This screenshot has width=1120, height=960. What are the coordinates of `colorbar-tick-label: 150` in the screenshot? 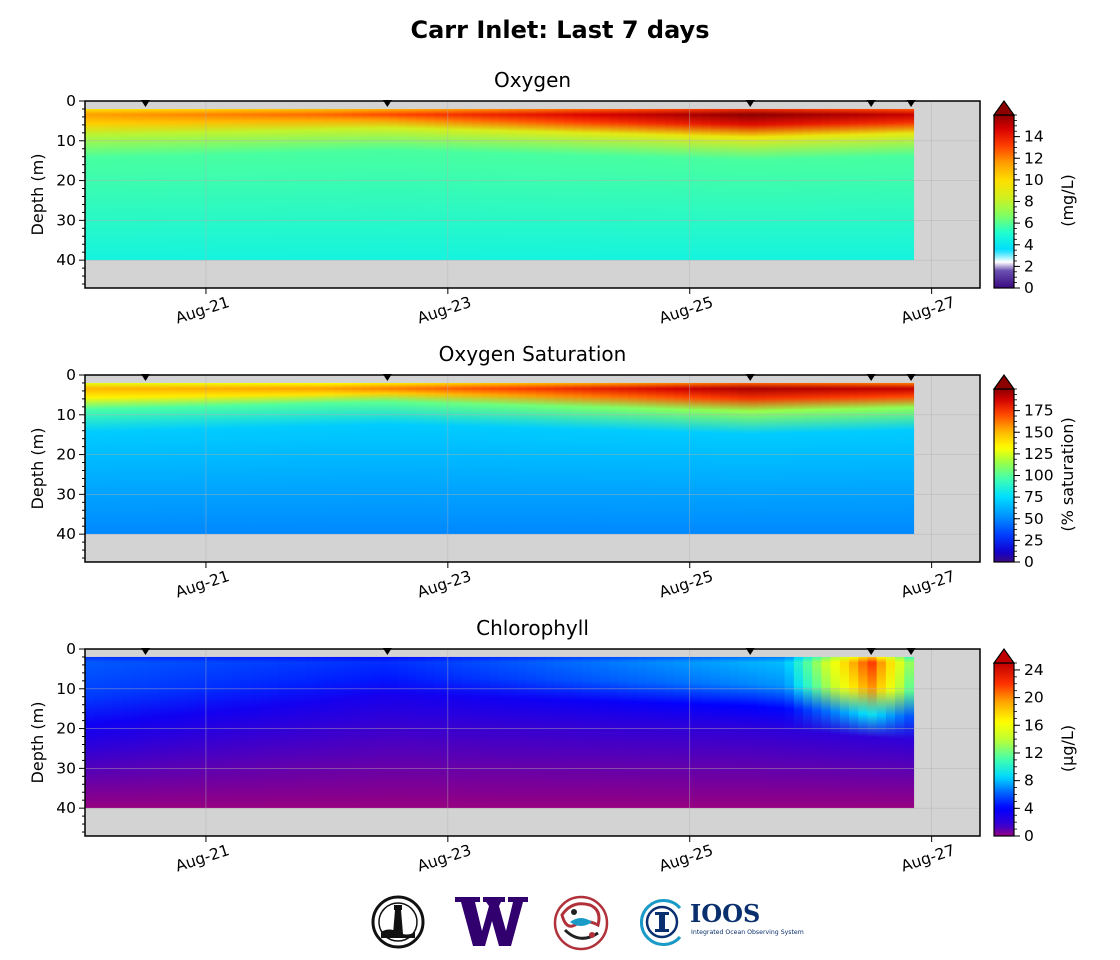 It's located at (1039, 432).